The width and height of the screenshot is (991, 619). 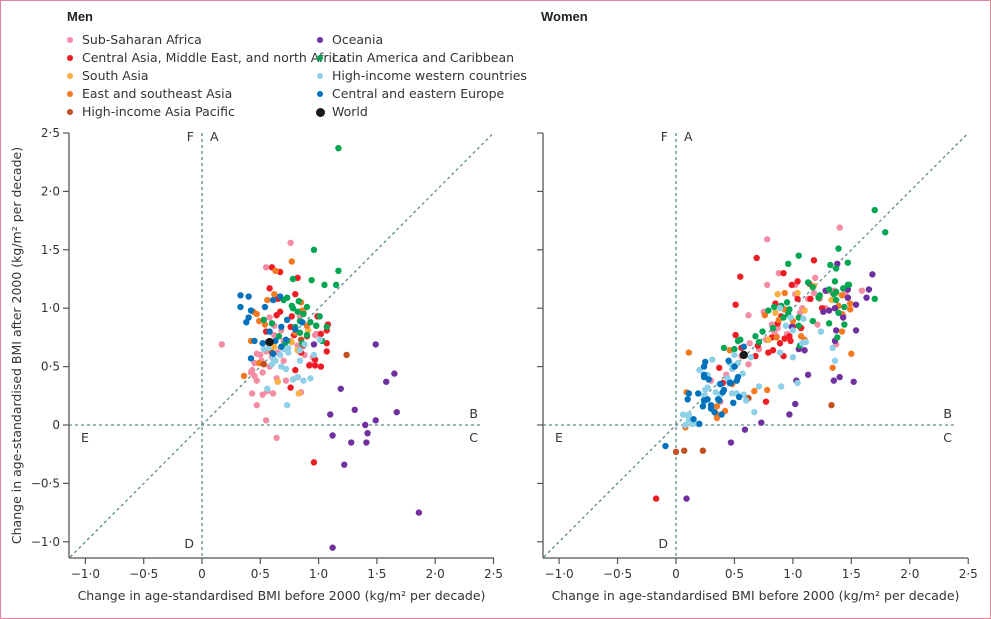 What do you see at coordinates (429, 75) in the screenshot?
I see `legend-label: High-income western countries` at bounding box center [429, 75].